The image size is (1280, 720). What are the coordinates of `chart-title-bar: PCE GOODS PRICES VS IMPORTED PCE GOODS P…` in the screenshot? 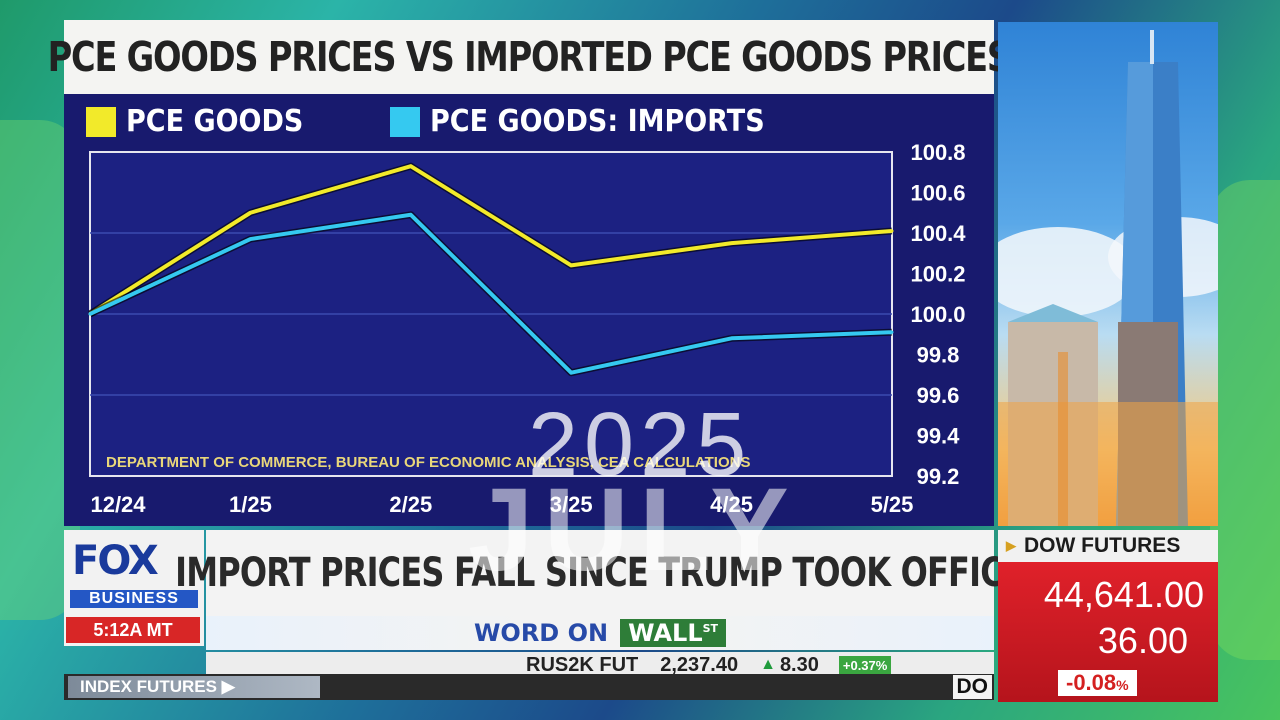 It's located at (529, 57).